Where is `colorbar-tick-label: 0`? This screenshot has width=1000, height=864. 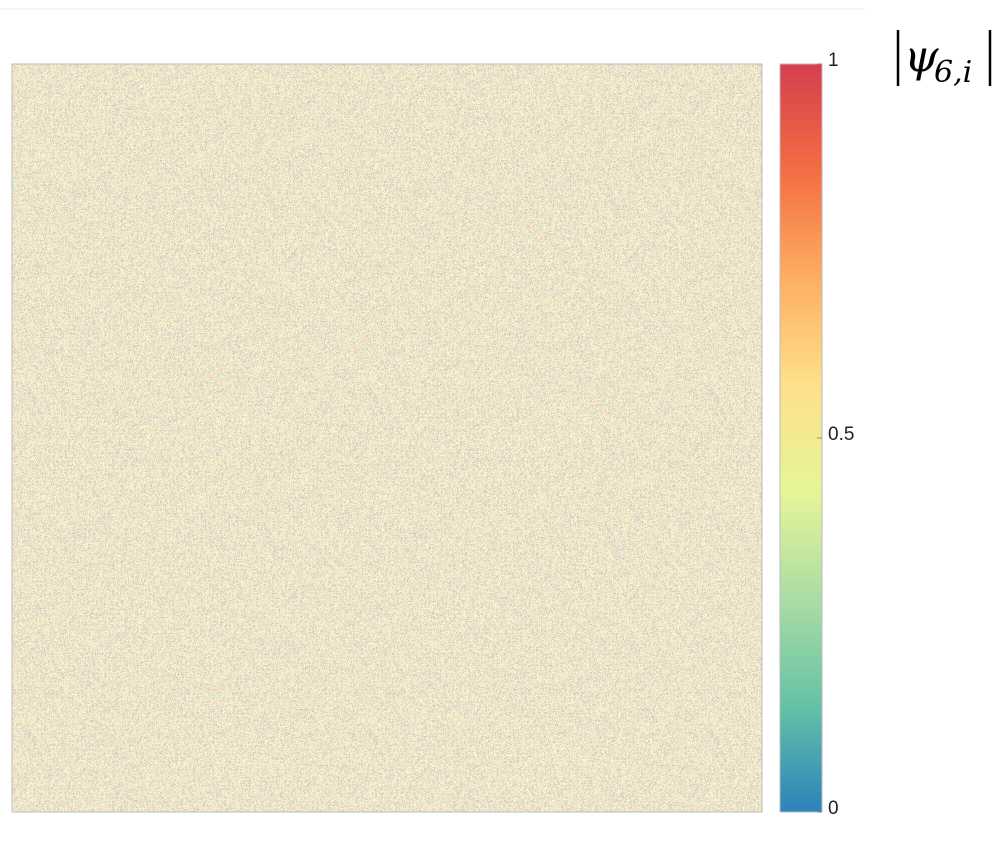 colorbar-tick-label: 0 is located at coordinates (833, 808).